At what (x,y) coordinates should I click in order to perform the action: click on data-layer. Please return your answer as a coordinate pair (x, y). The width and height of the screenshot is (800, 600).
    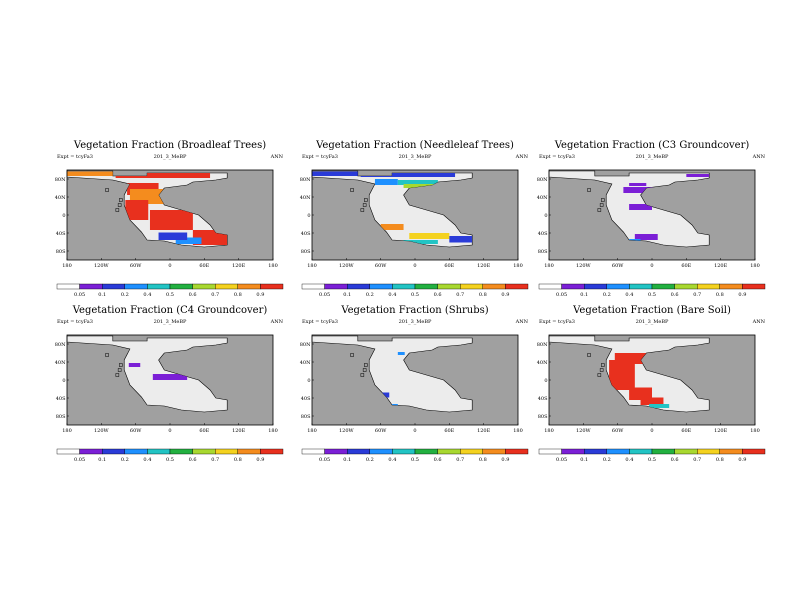
    Looking at the image, I should click on (158, 371).